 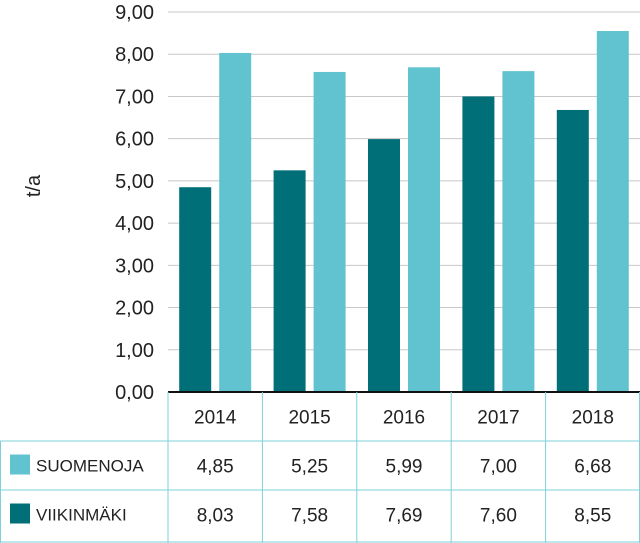 I want to click on legend-label: VIIKINMÄKI, so click(x=81, y=515).